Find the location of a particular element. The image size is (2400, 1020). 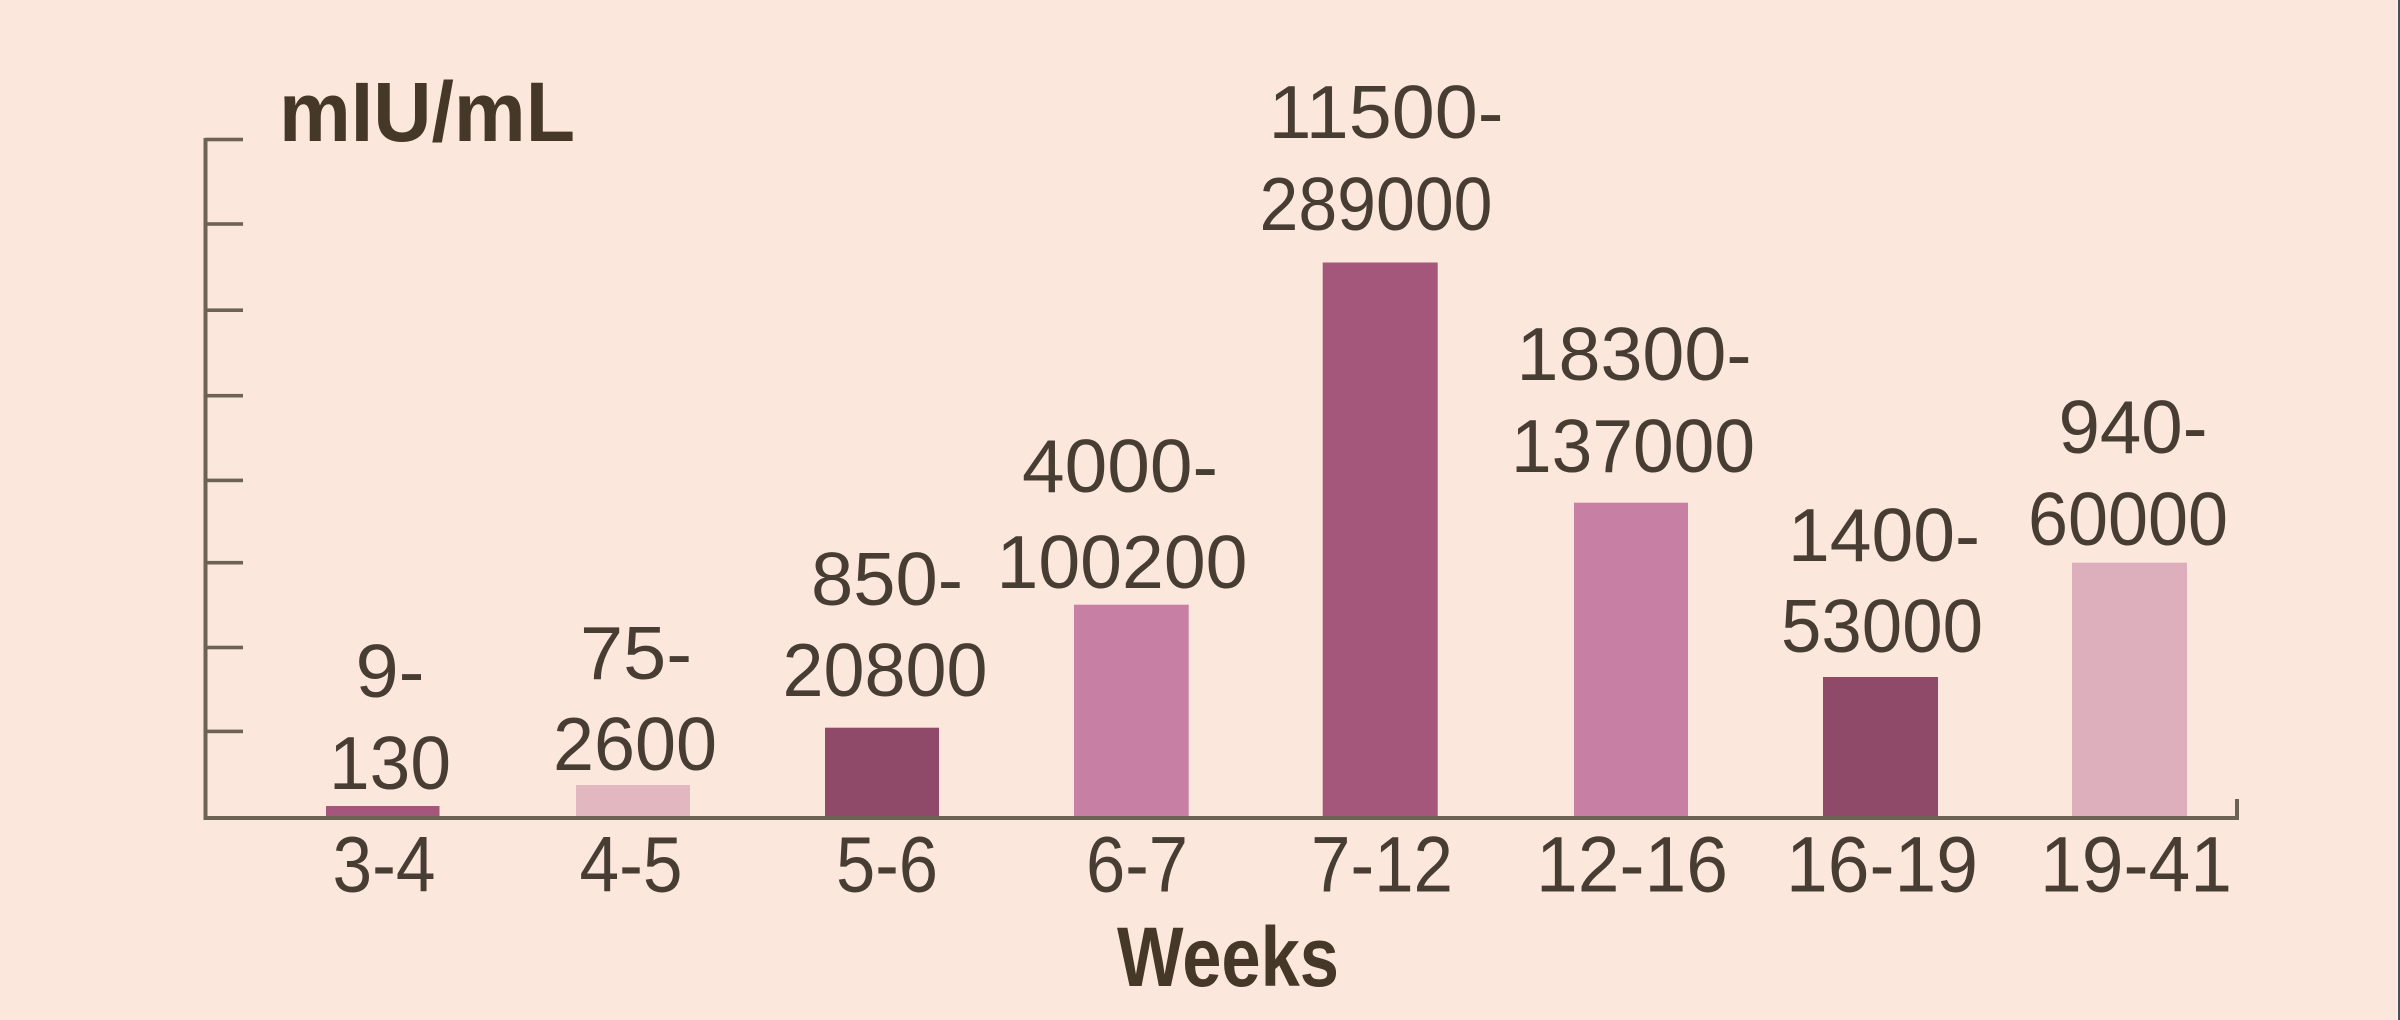

svg-text: 5-6 is located at coordinates (887, 865).